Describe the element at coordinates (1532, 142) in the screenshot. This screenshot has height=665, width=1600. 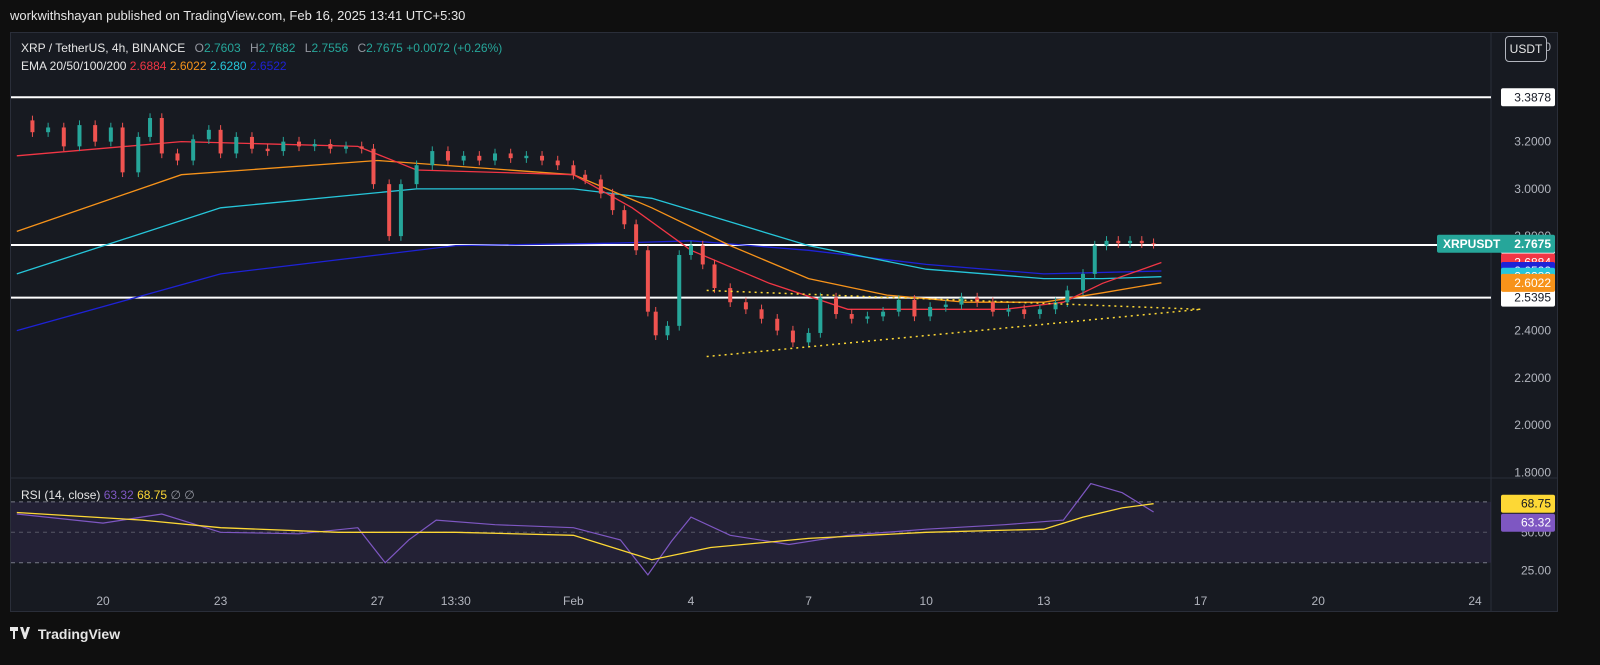
I see `y-tick-2: 3.2000` at that location.